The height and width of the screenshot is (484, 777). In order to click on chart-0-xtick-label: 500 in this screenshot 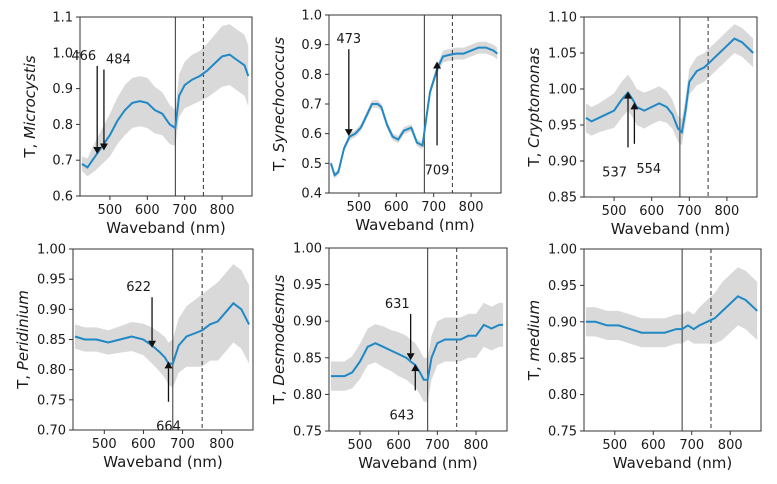, I will do `click(109, 210)`.